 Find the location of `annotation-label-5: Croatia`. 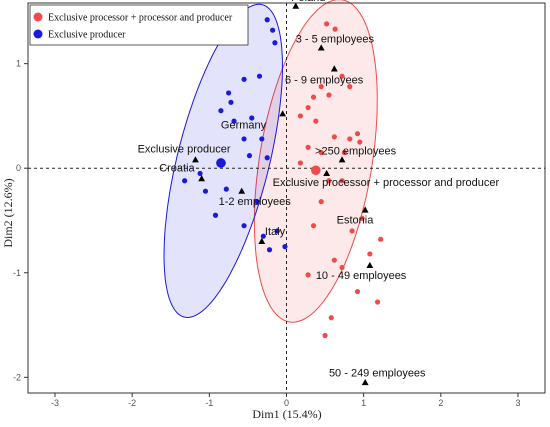

annotation-label-5: Croatia is located at coordinates (177, 168).